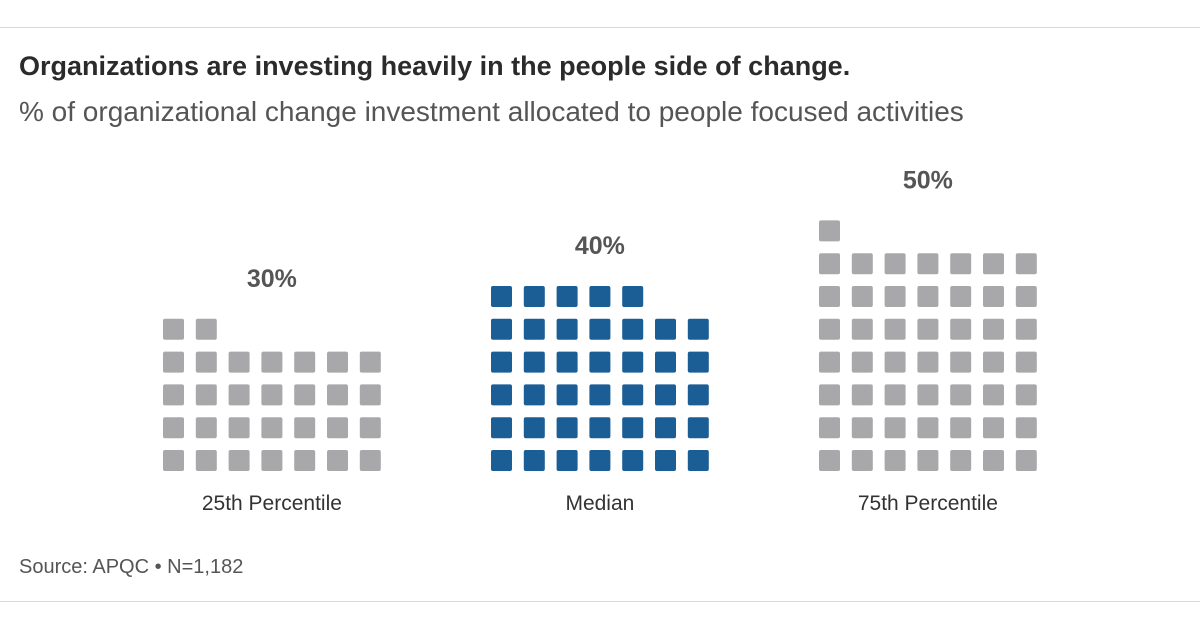  I want to click on category-label: Median, so click(599, 503).